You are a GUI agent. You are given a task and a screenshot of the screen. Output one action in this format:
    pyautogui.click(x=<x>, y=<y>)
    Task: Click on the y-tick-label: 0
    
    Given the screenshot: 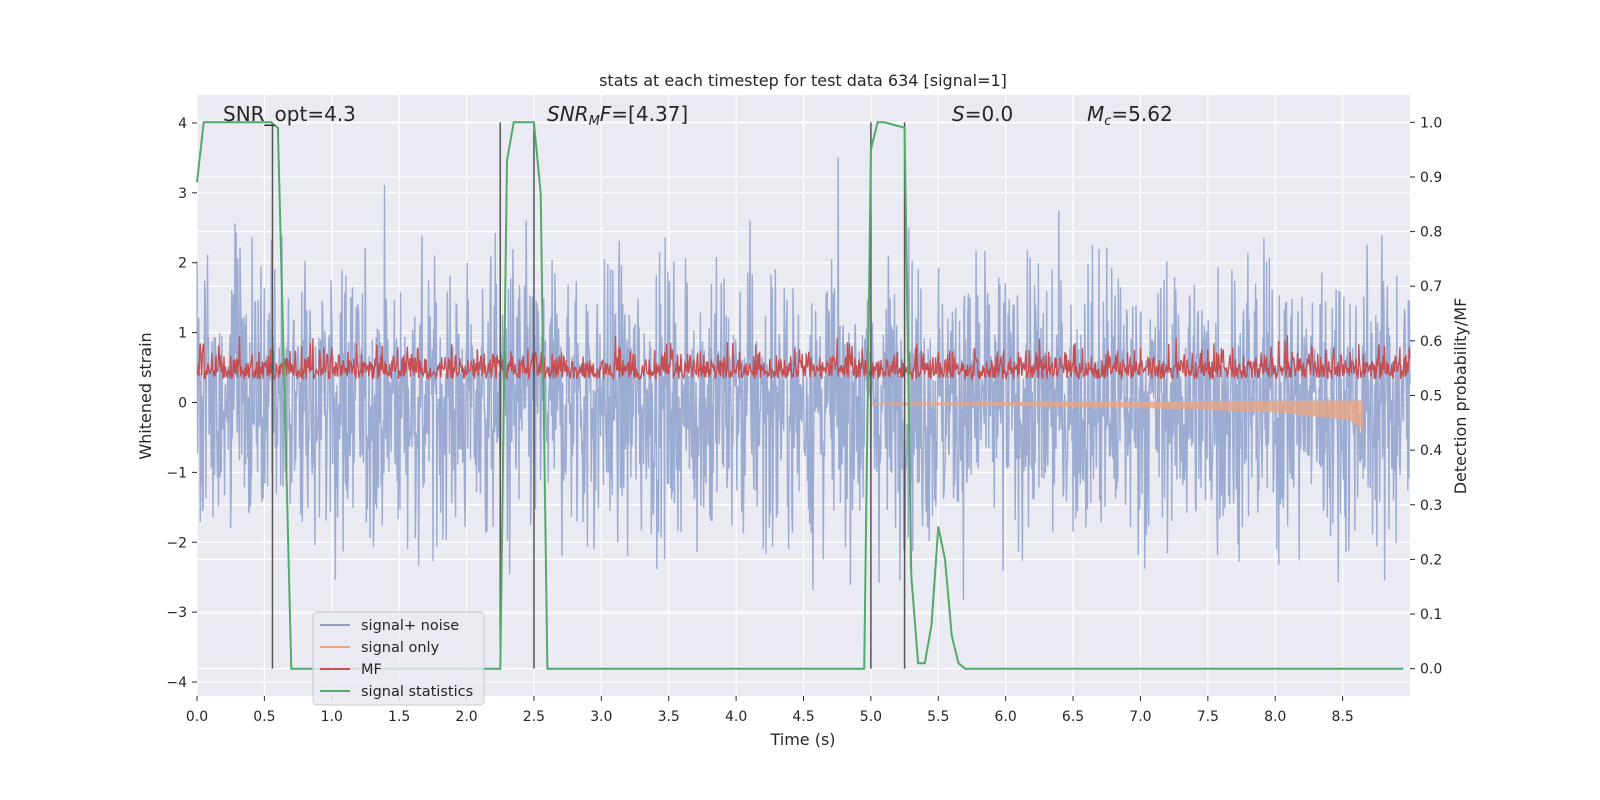 What is the action you would take?
    pyautogui.click(x=182, y=403)
    